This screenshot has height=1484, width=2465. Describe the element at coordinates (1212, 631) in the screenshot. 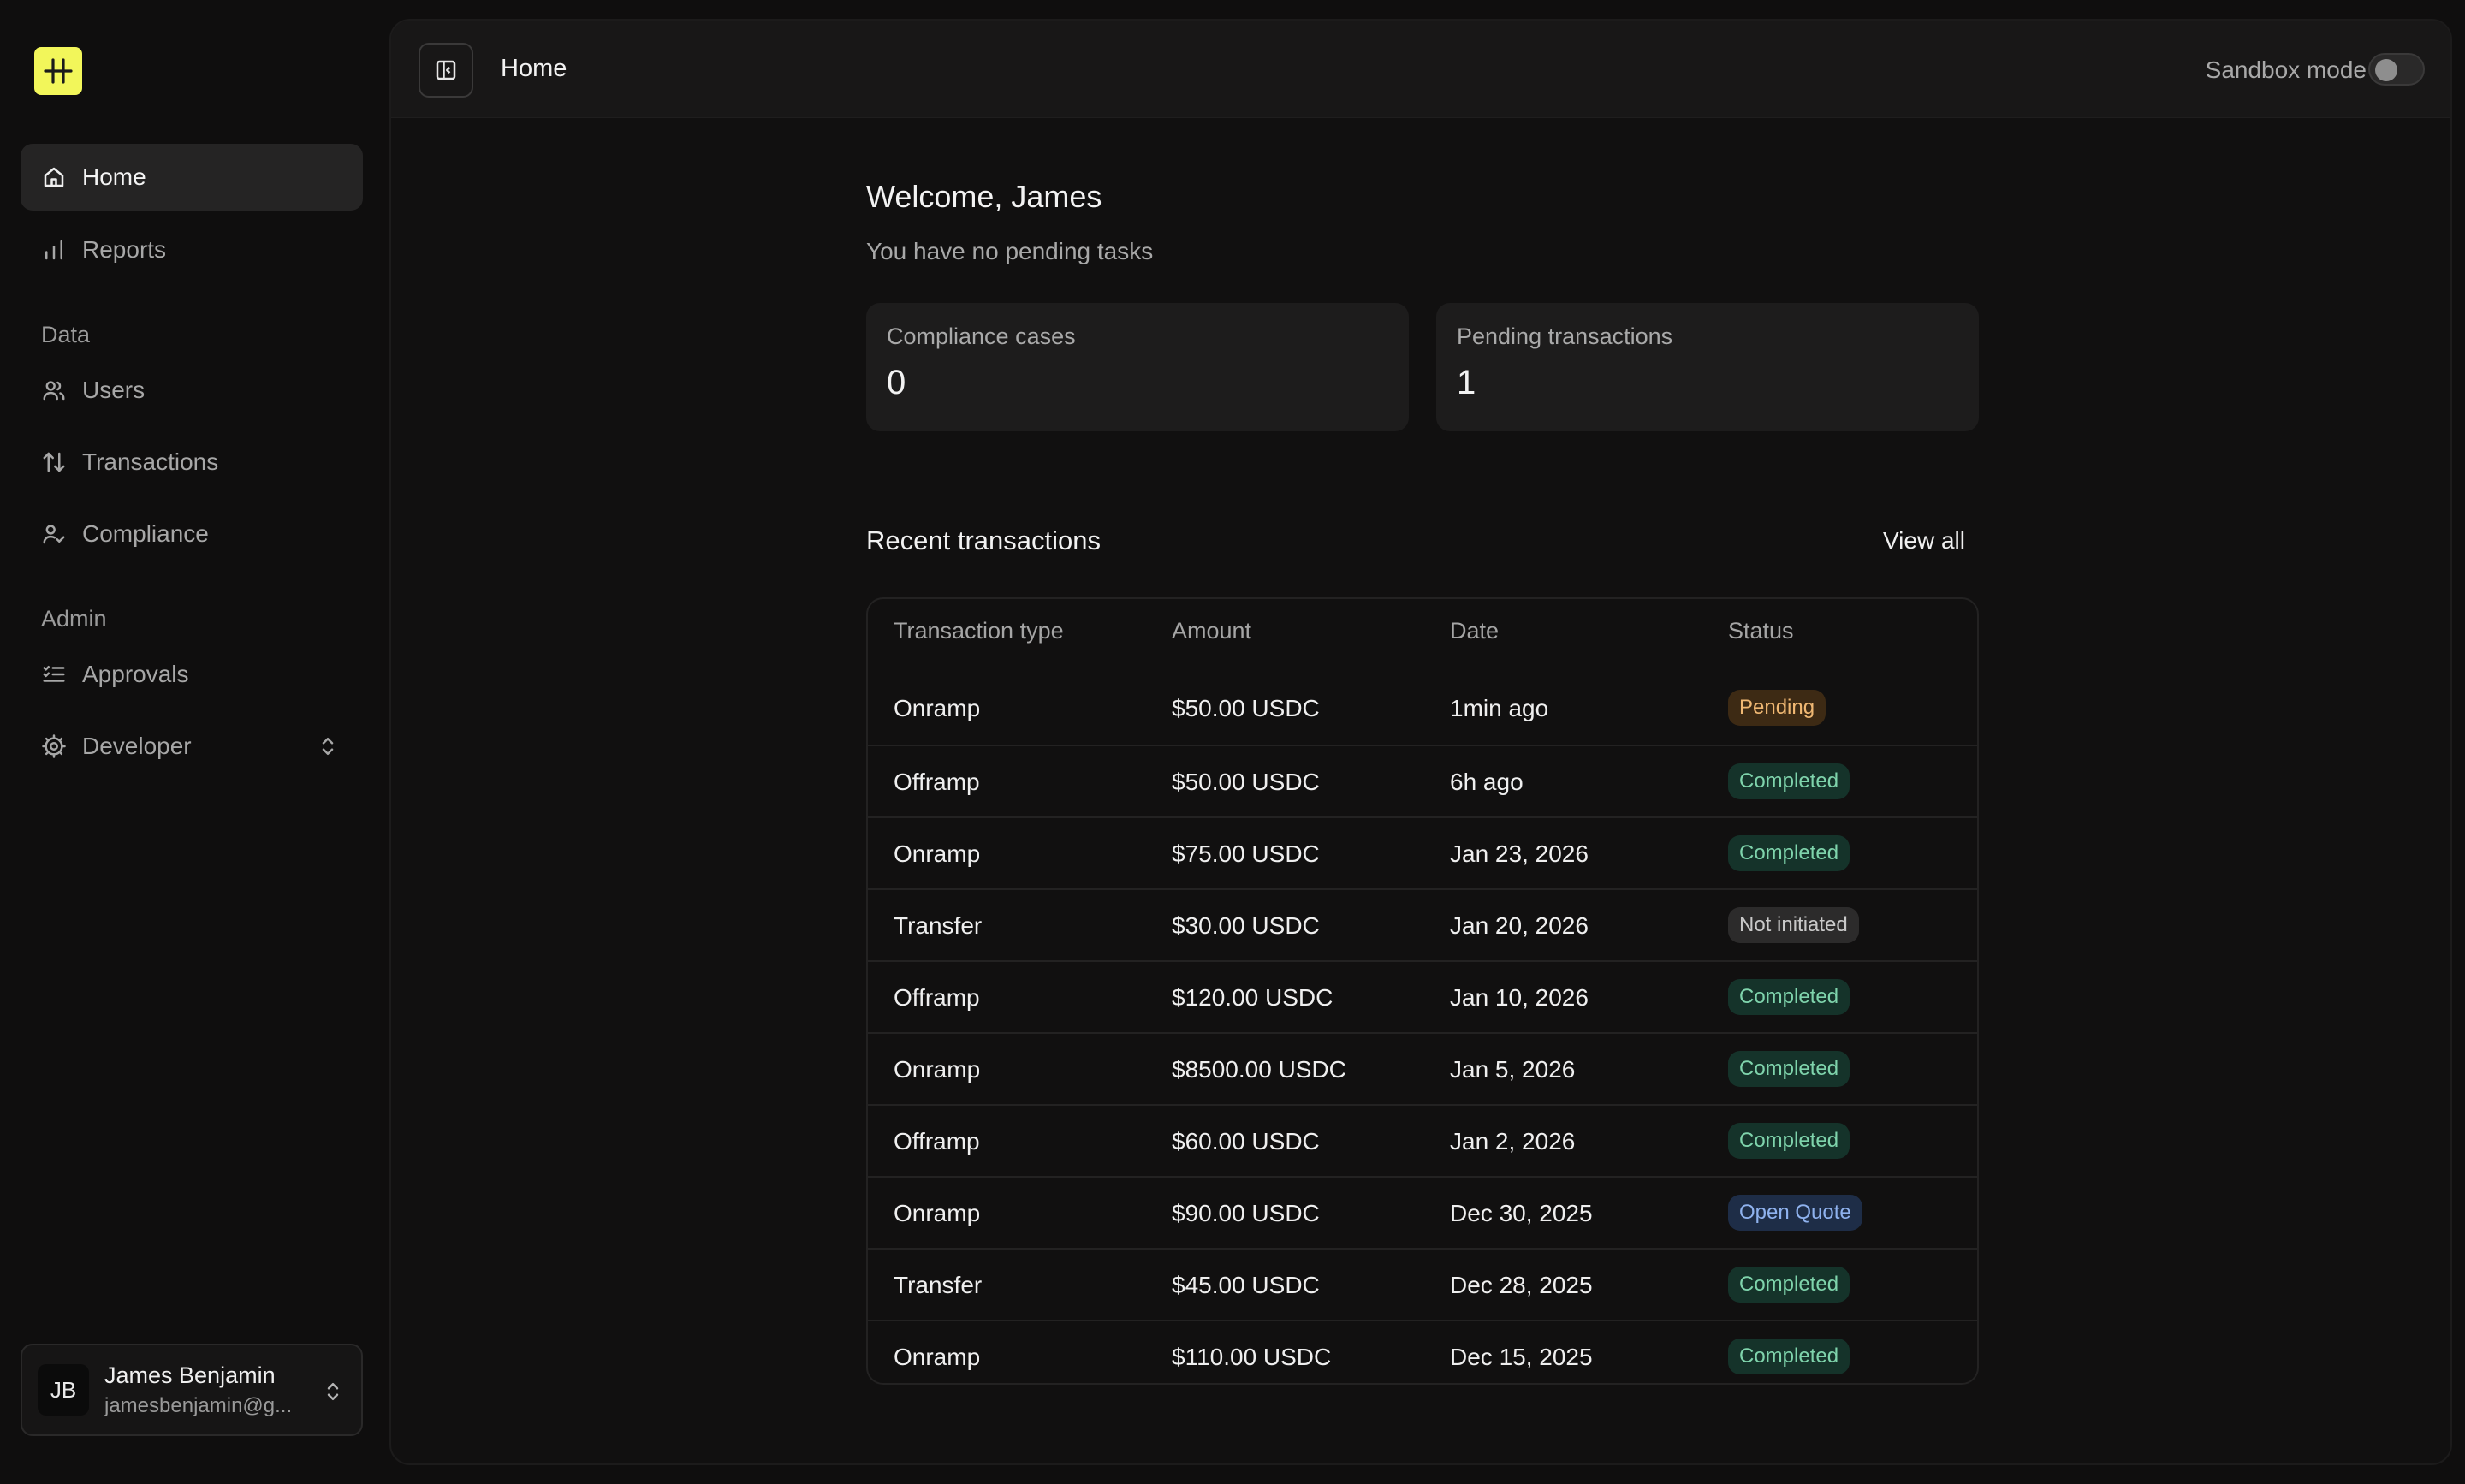

I see `column-header-amount: Amount` at that location.